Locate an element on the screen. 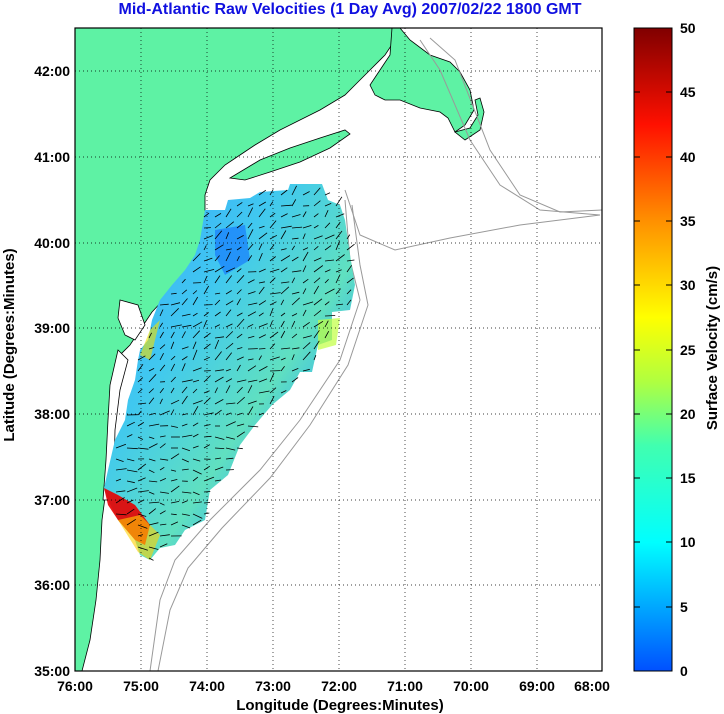  colorbar-ticks is located at coordinates (653, 381).